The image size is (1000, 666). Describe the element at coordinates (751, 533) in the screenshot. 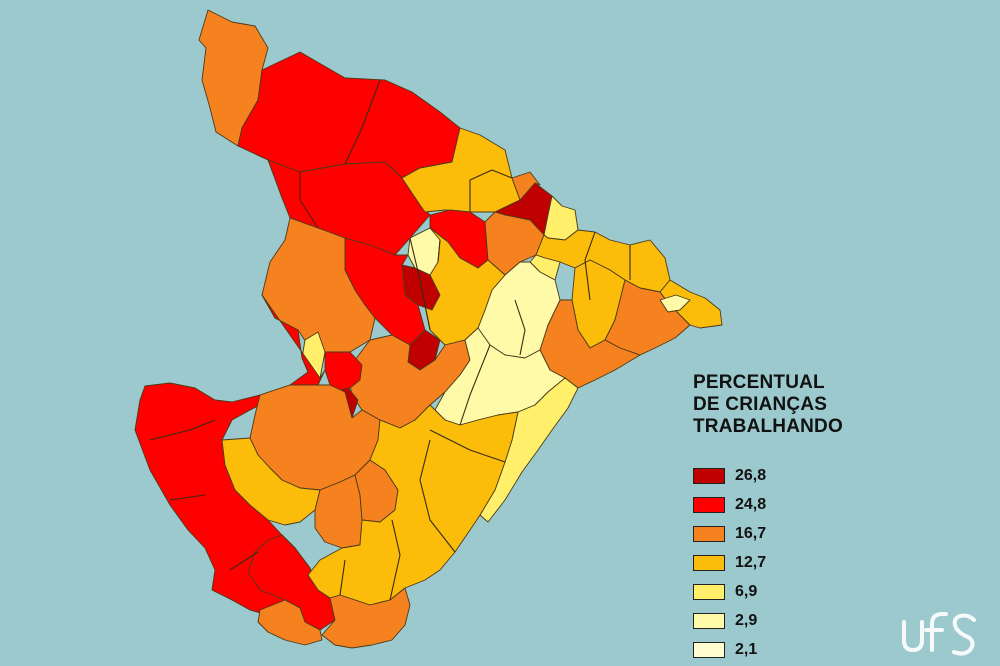

I see `legend-label: 16,7` at that location.